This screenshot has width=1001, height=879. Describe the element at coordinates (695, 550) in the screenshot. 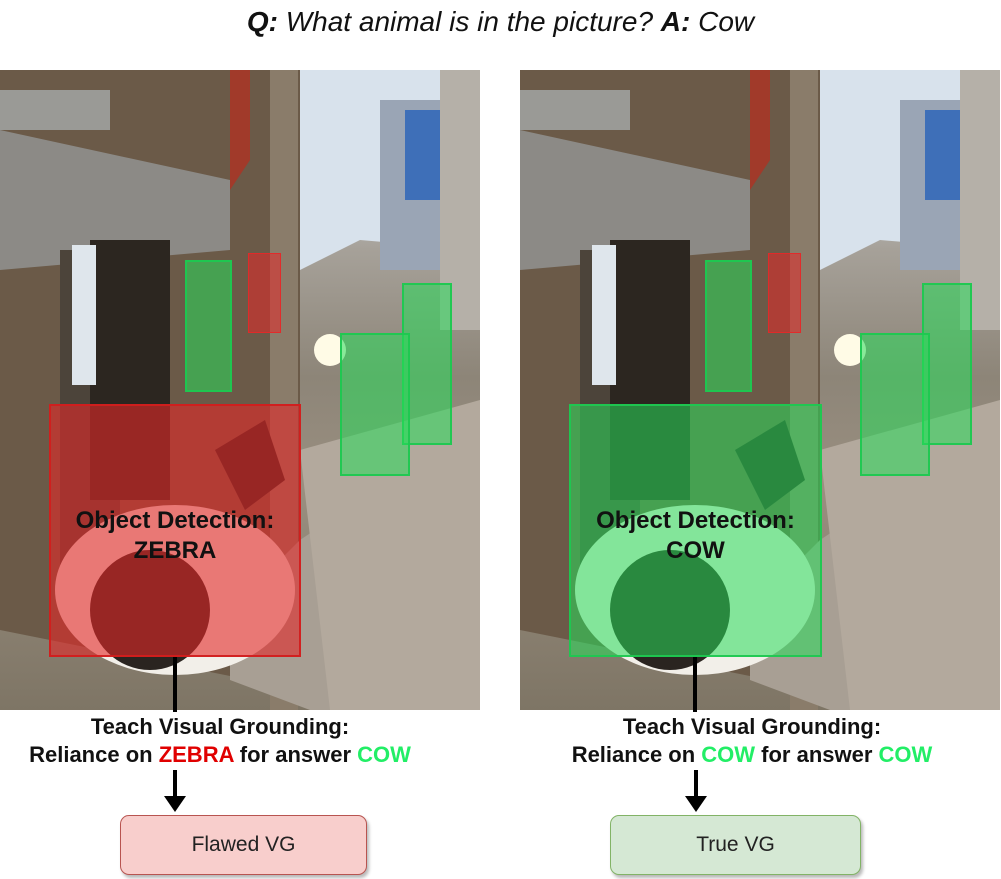

I see `detection-class: COW` at that location.